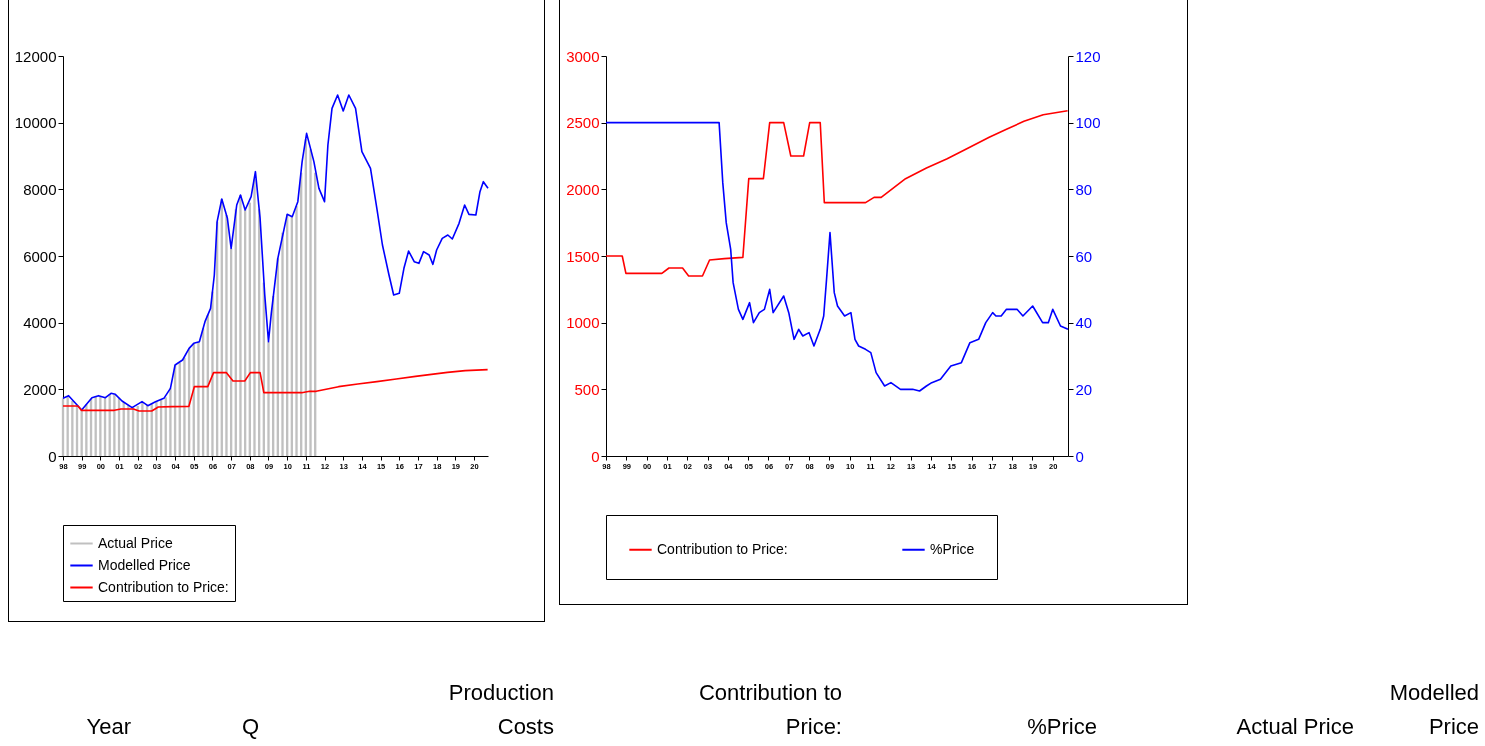  I want to click on y-tick-label: 12000, so click(35, 56).